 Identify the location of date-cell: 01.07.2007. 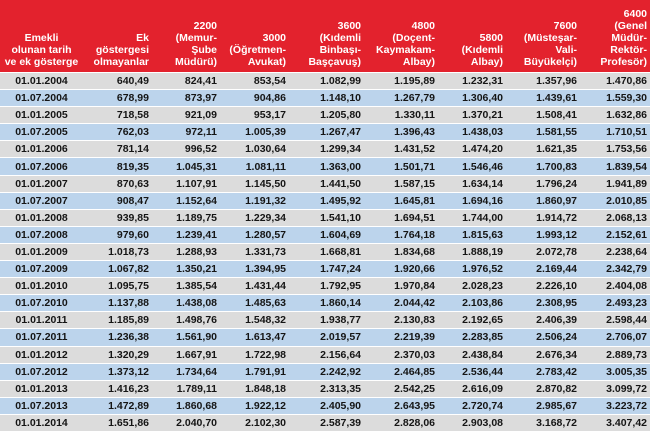
(41, 200).